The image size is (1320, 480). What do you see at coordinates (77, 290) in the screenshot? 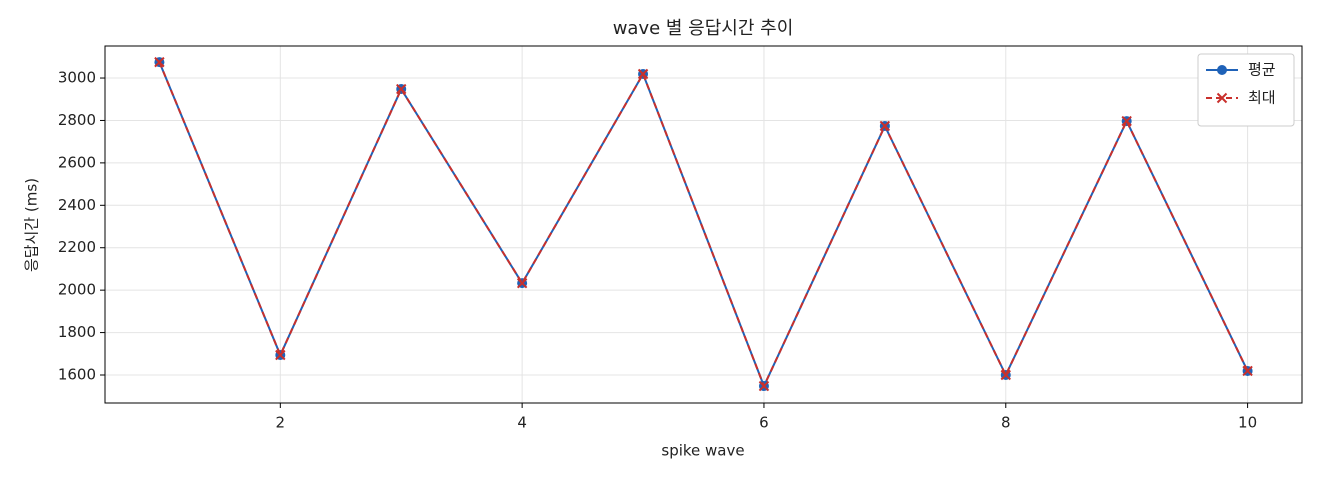
I see `y-tick-label: 2000` at bounding box center [77, 290].